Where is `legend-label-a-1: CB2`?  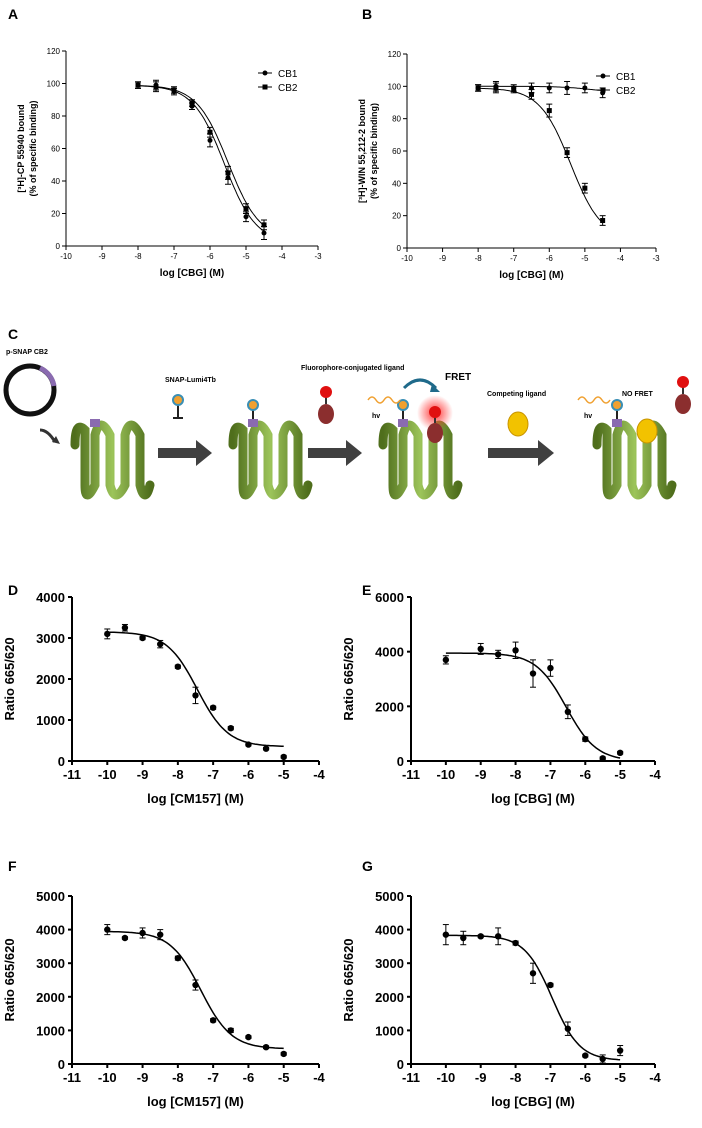 legend-label-a-1: CB2 is located at coordinates (288, 88).